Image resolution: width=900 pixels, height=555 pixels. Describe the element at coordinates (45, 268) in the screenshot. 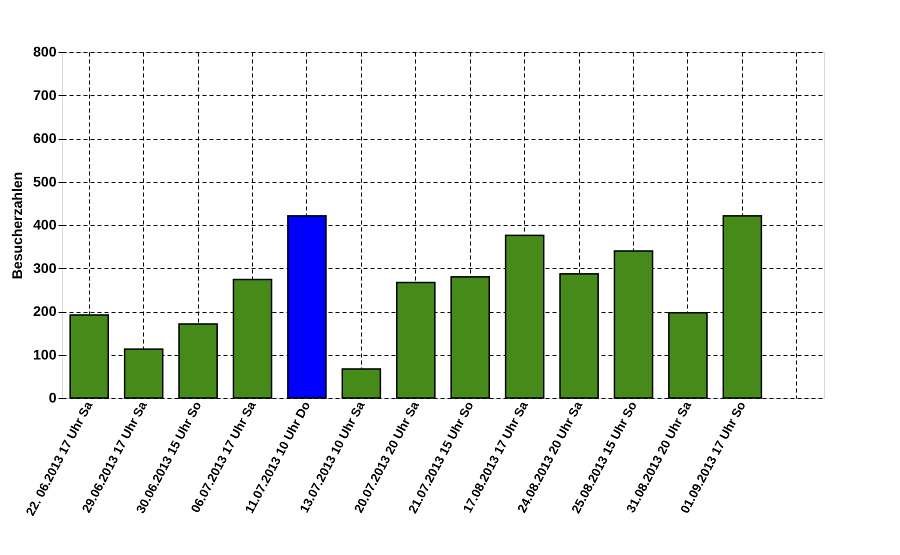

I see `y-tick-label: 300` at that location.